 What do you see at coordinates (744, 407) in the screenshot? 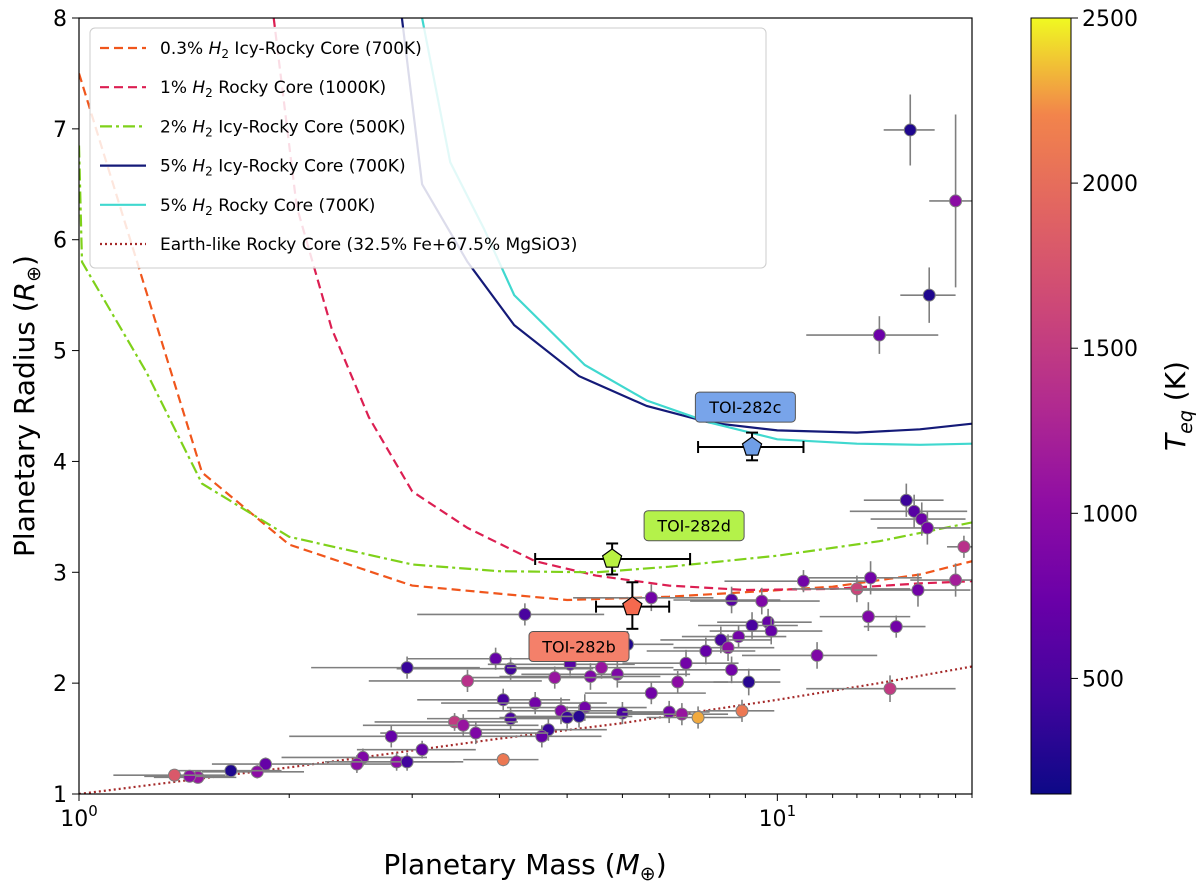
I see `toi-label: TOI-282c` at bounding box center [744, 407].